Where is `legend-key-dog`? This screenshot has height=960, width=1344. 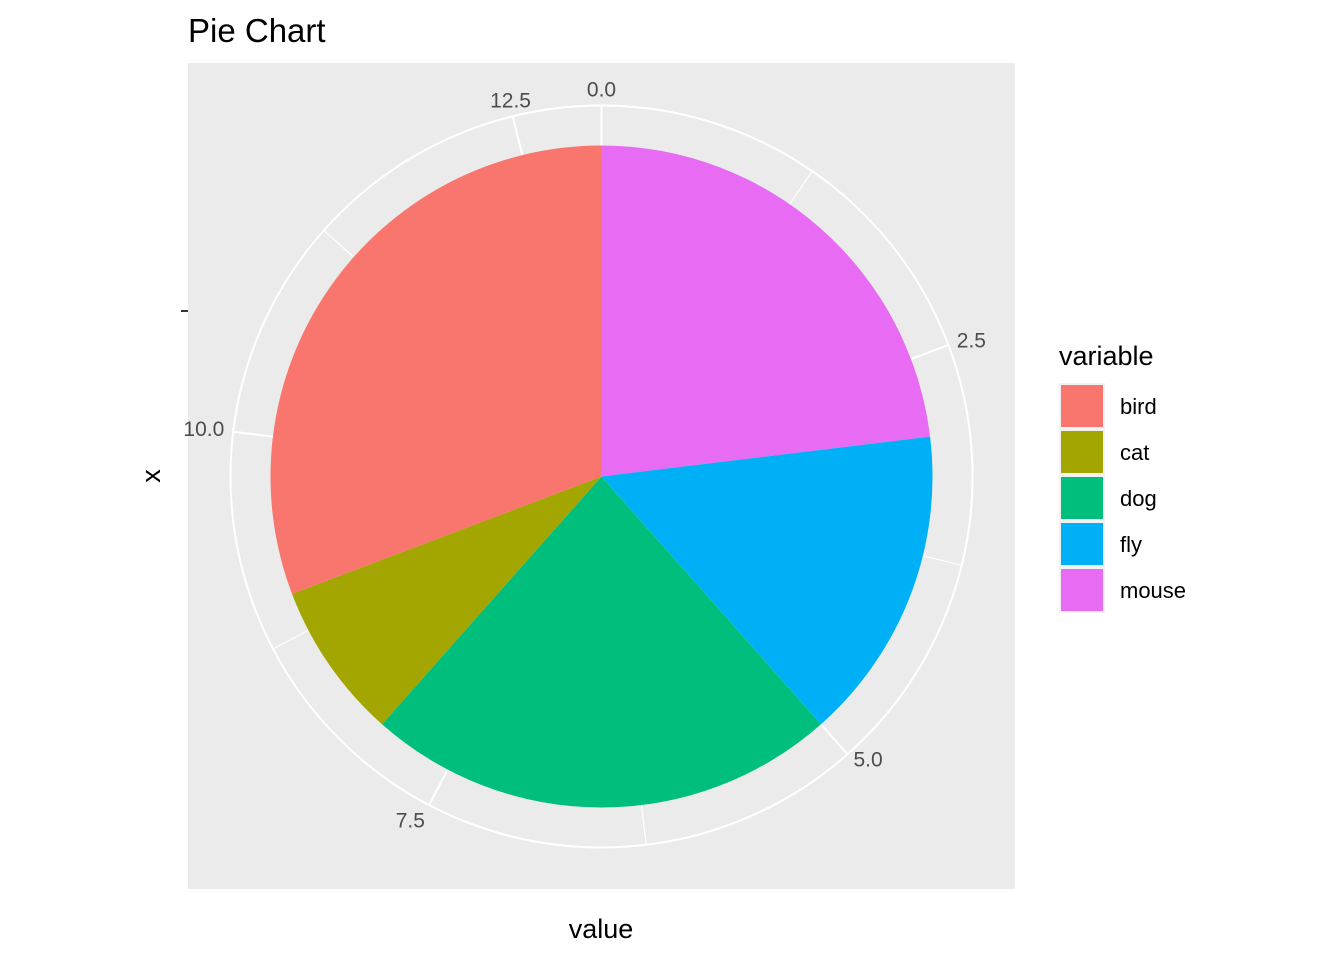 legend-key-dog is located at coordinates (1082, 498).